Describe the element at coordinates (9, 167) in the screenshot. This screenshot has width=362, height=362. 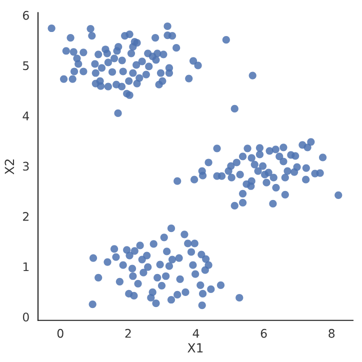
I see `y-axis-title: X2` at that location.